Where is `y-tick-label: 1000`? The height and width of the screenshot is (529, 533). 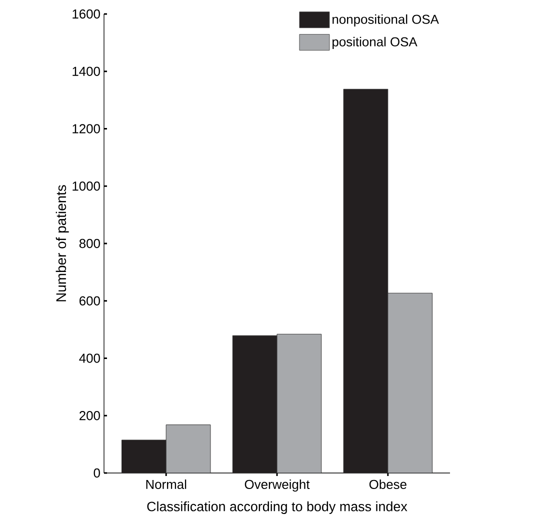
y-tick-label: 1000 is located at coordinates (86, 186).